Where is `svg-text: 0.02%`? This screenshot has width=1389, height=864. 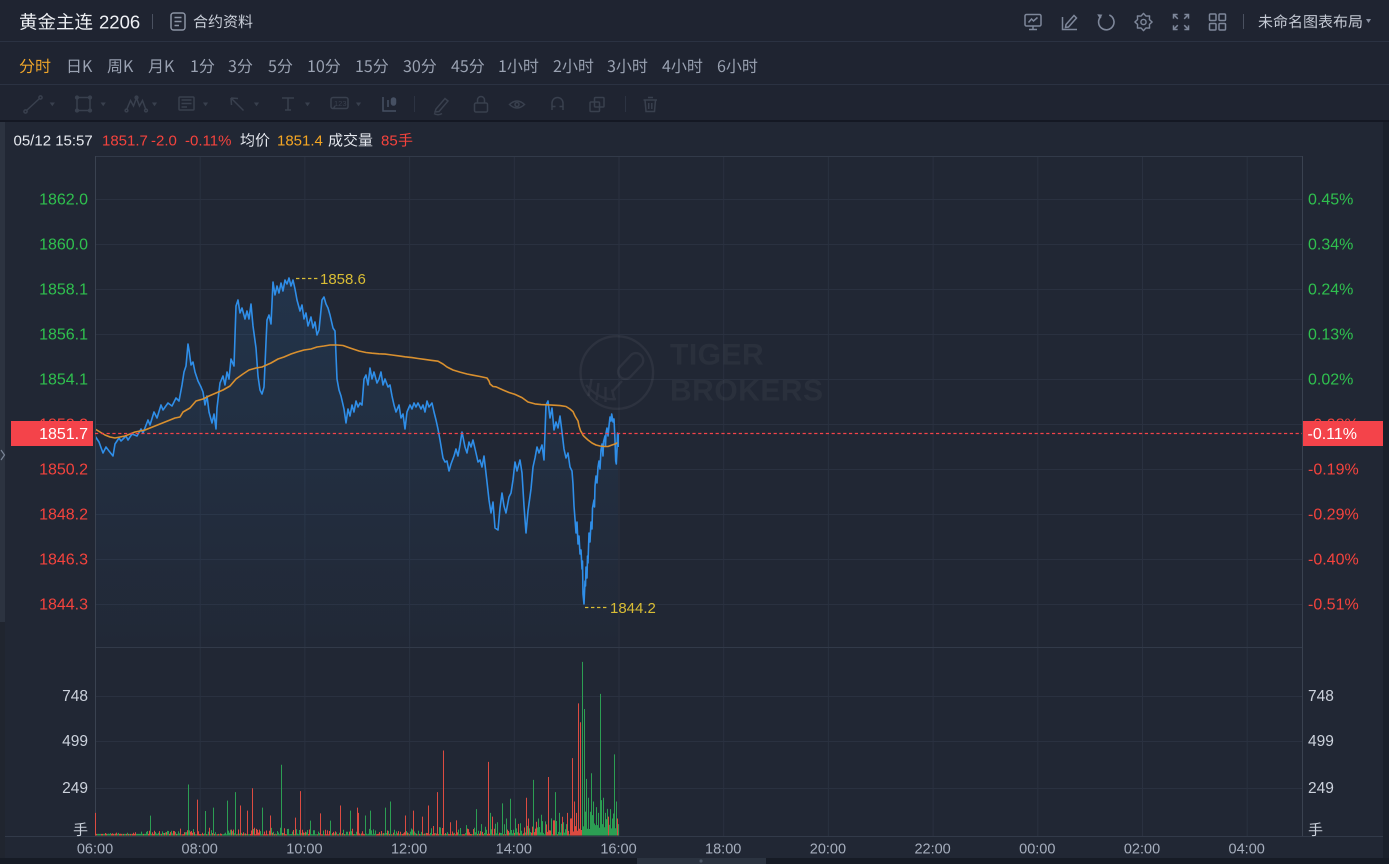
svg-text: 0.02% is located at coordinates (1330, 380).